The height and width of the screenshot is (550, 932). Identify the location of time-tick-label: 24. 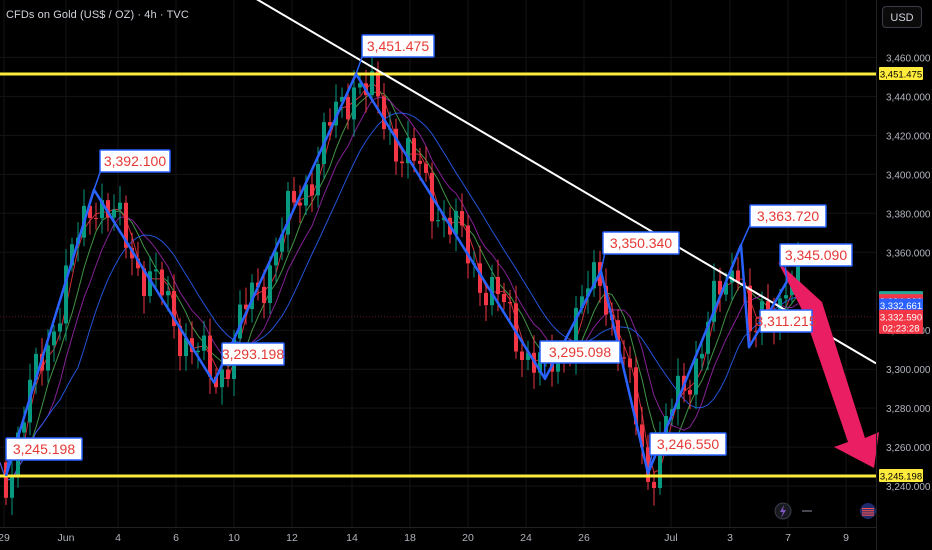
(526, 538).